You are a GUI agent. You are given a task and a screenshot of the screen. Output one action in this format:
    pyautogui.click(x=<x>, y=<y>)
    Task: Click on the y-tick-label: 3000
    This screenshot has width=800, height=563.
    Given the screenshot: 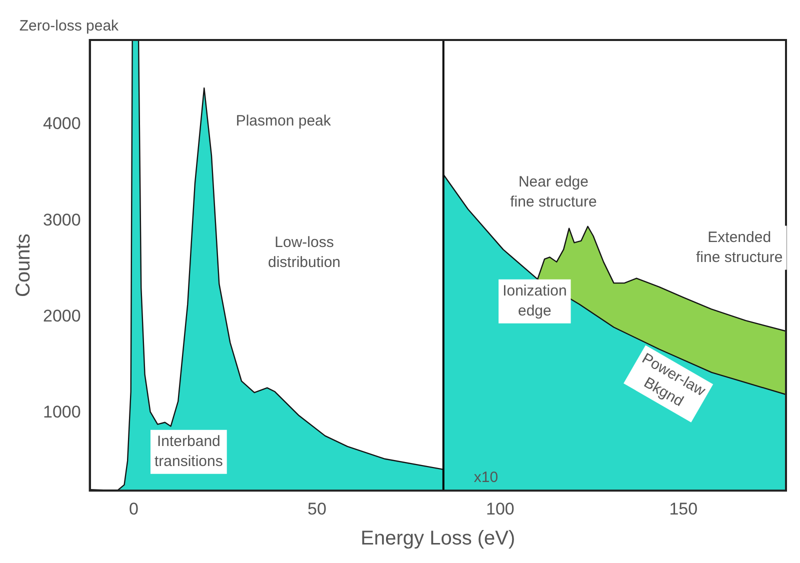 What is the action you would take?
    pyautogui.click(x=61, y=220)
    